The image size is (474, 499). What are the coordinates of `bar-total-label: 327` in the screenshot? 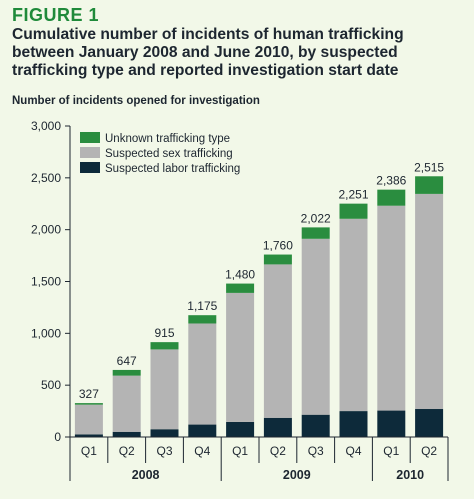 It's located at (89, 394).